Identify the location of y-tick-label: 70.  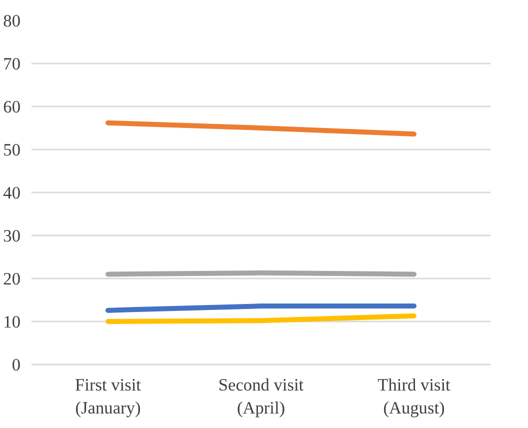
(11, 64).